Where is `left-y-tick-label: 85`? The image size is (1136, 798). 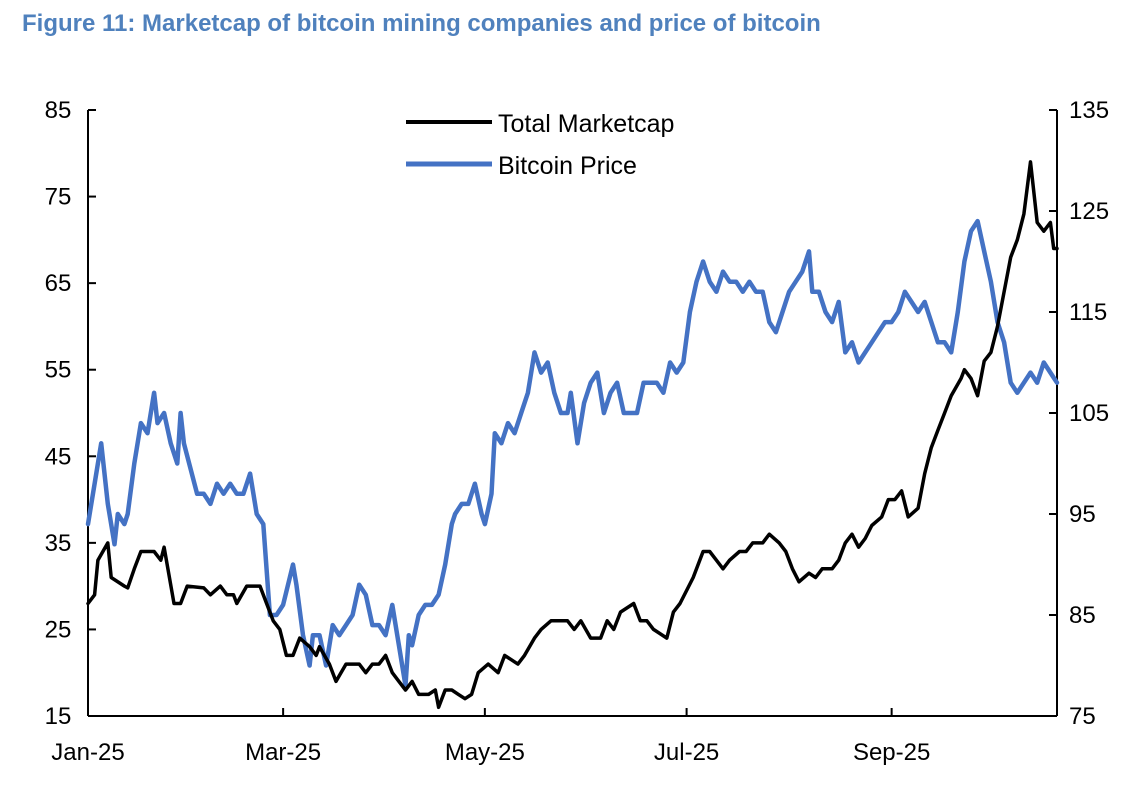
left-y-tick-label: 85 is located at coordinates (58, 110).